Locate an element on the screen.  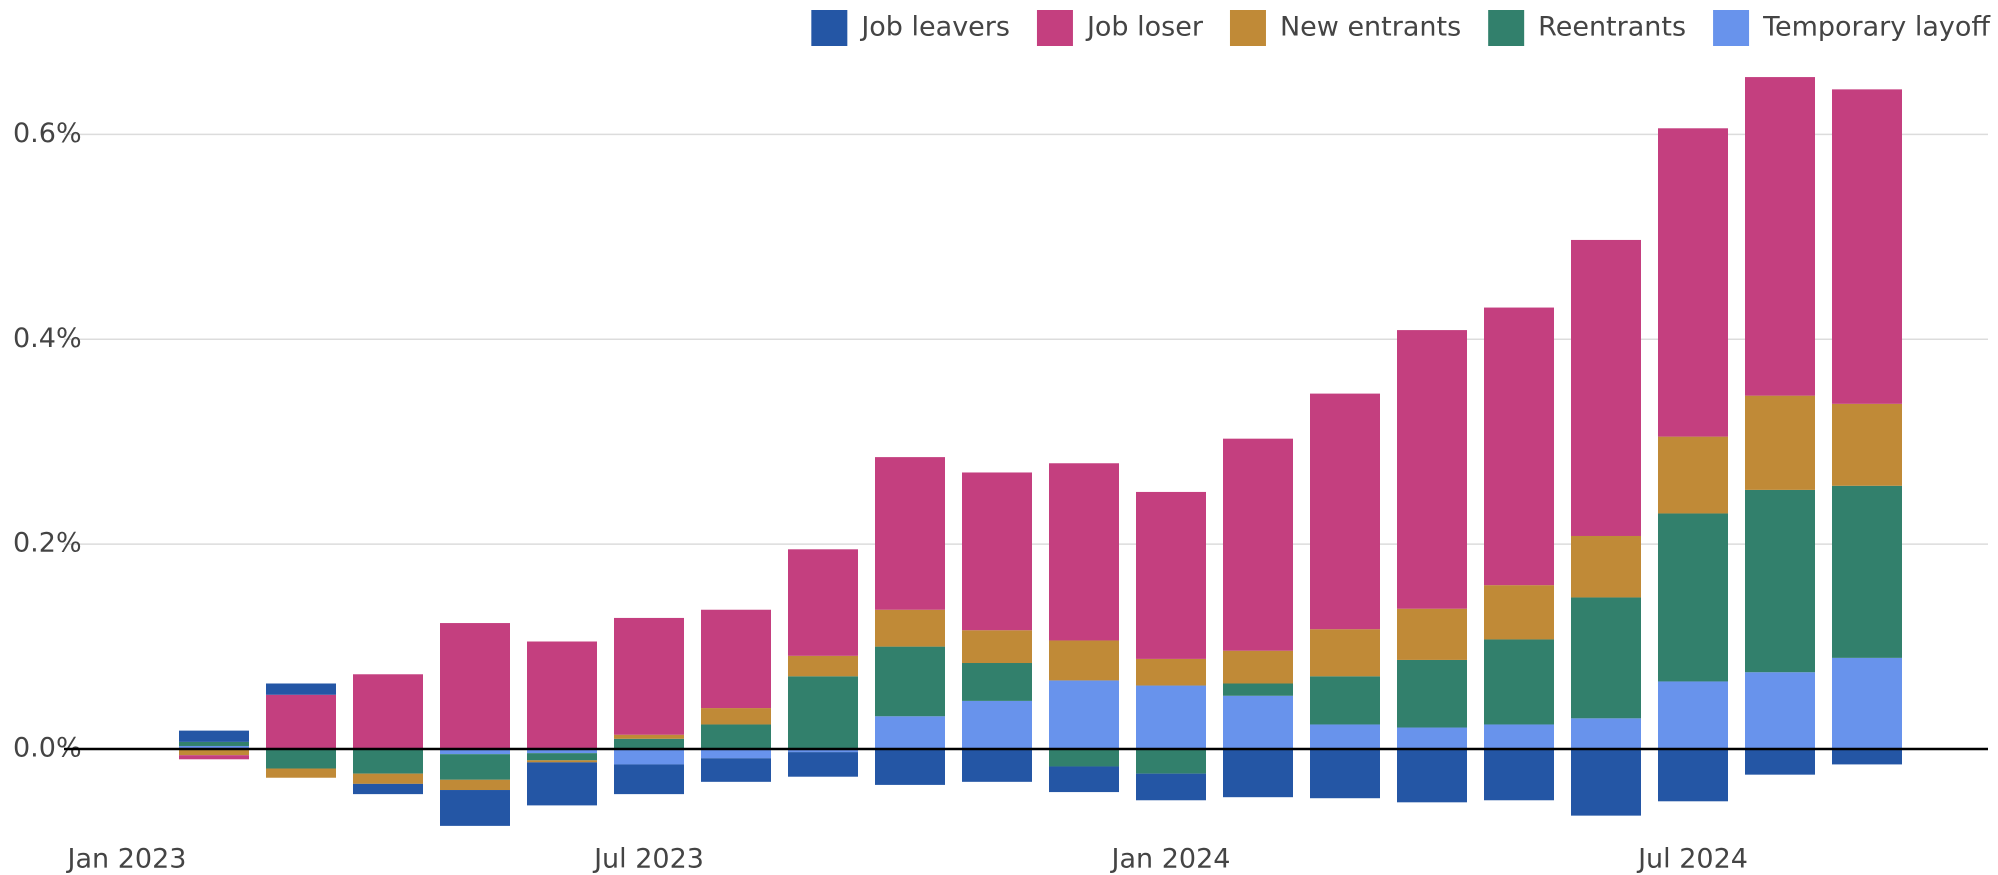
x-tick-label: Jan 2024 is located at coordinates (1170, 859).